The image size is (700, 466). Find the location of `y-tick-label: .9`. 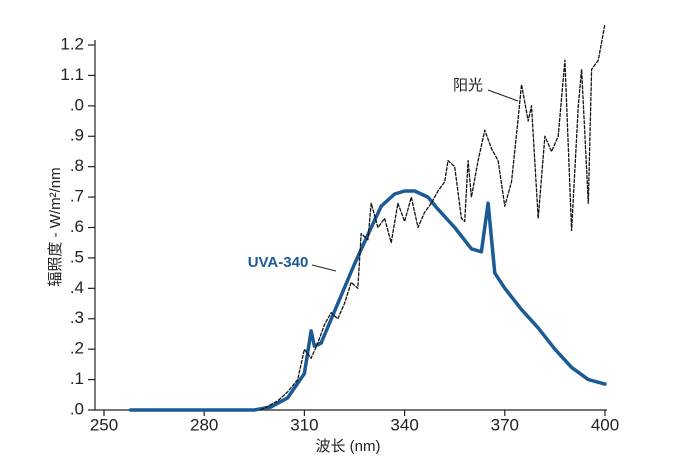

y-tick-label: .9 is located at coordinates (77, 135).